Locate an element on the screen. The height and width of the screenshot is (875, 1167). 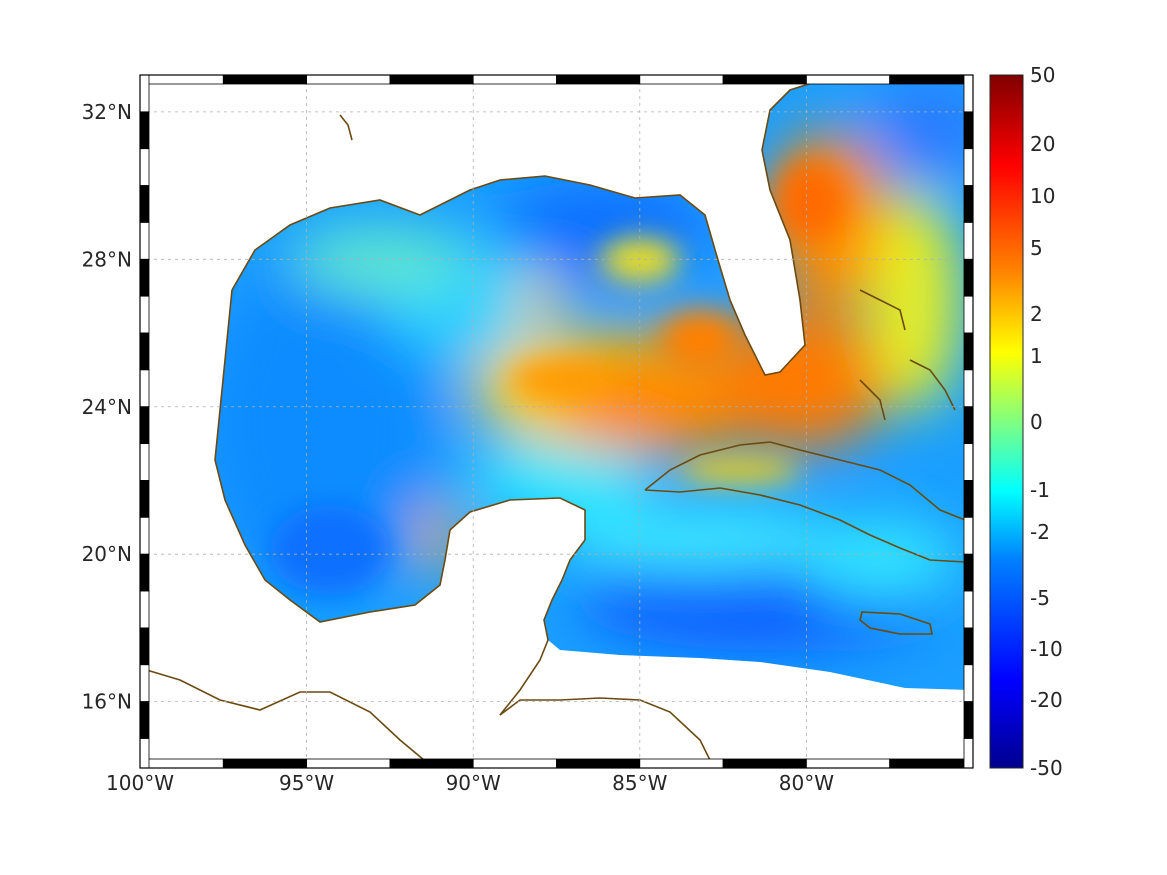
colorbar-tick-label: 2 is located at coordinates (1036, 314).